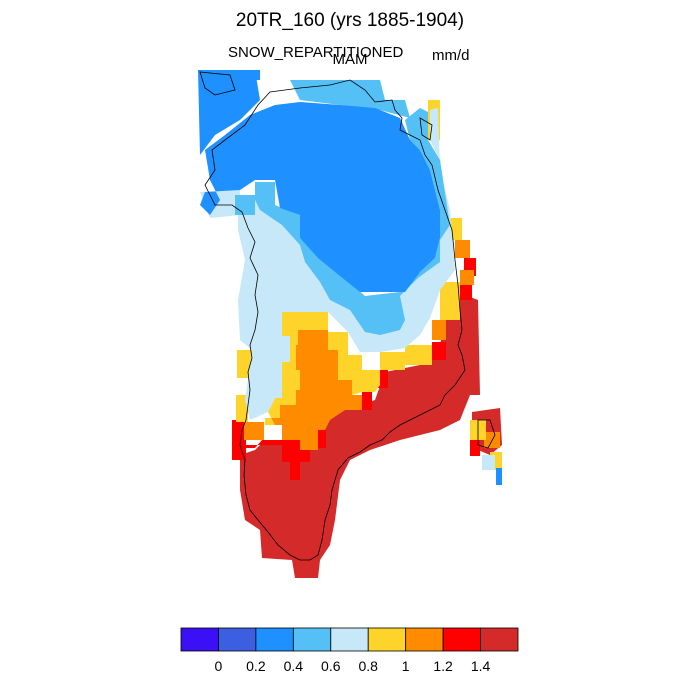 This screenshot has height=700, width=700. I want to click on colorbar-tick-label: 1, so click(406, 666).